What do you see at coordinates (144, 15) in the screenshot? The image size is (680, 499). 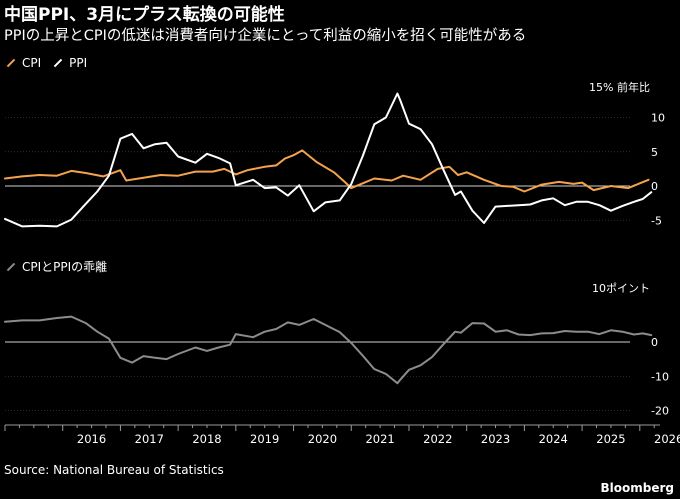 I see `chart-title: 中国PPI、3月にプラス転換の可能性` at bounding box center [144, 15].